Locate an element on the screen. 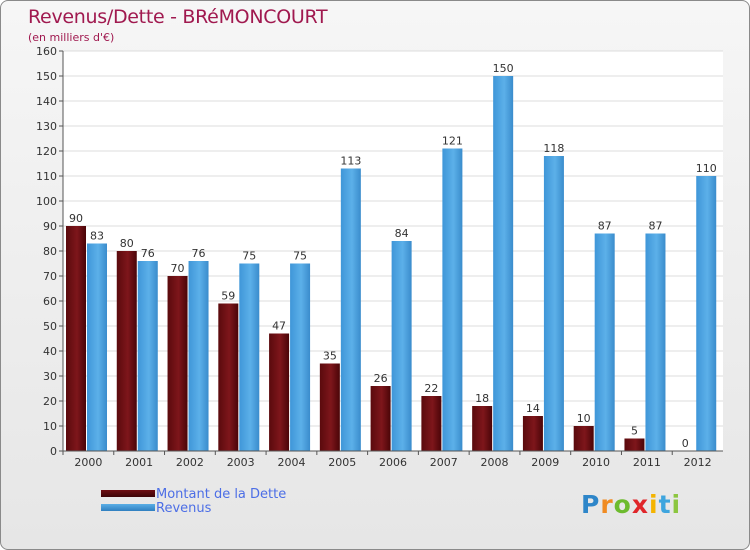 The image size is (750, 550). legend-label-revenue: Revenus is located at coordinates (184, 508).